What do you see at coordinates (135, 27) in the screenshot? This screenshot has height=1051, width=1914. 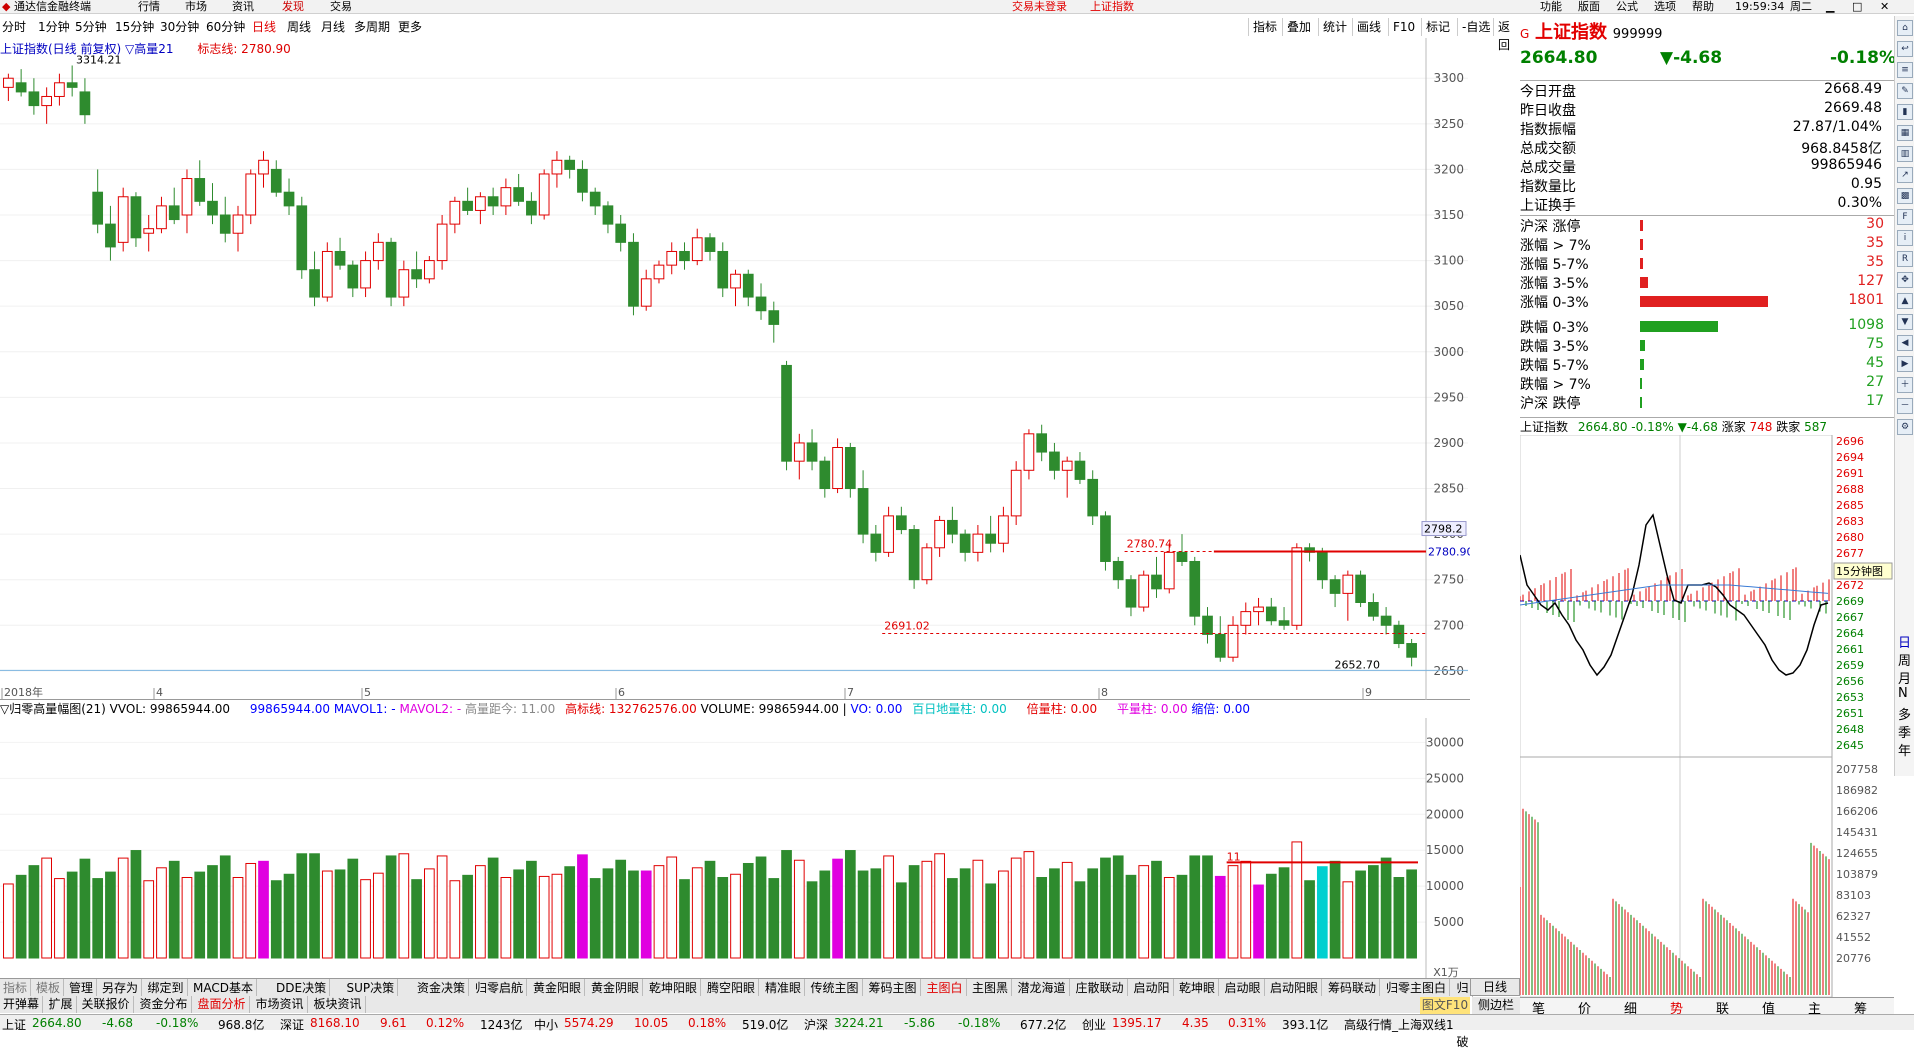 I see `period-3: 15分钟` at bounding box center [135, 27].